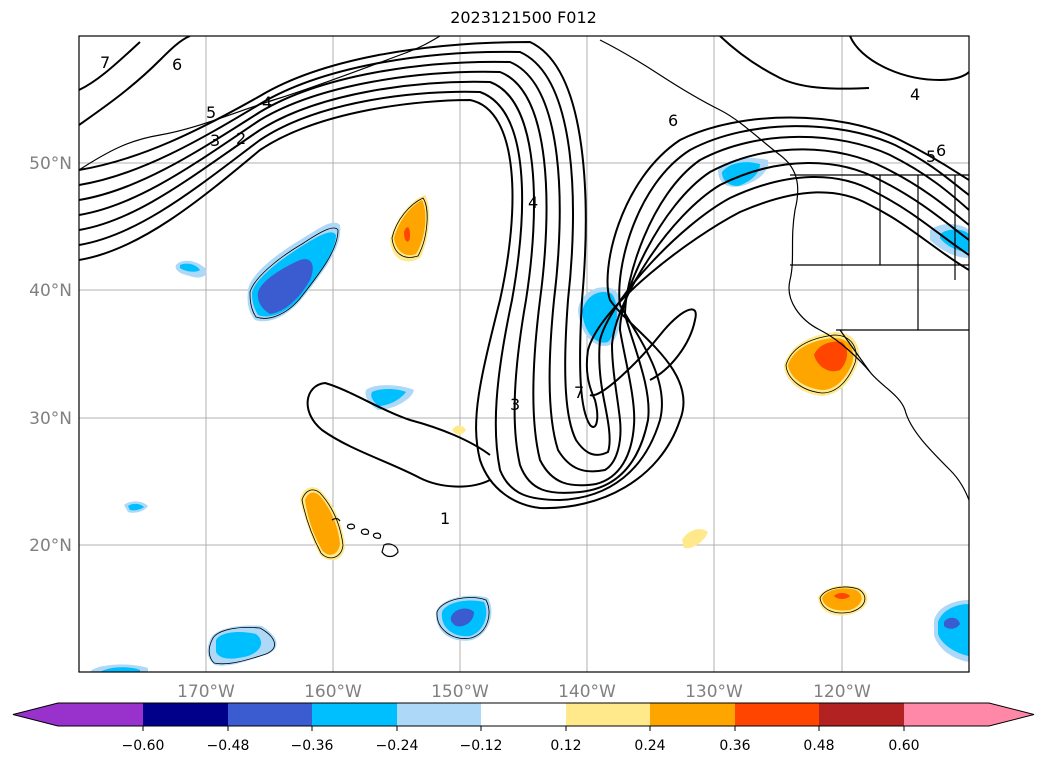 This screenshot has width=1047, height=765. I want to click on colorbar-tick-label: −0.24, so click(397, 746).